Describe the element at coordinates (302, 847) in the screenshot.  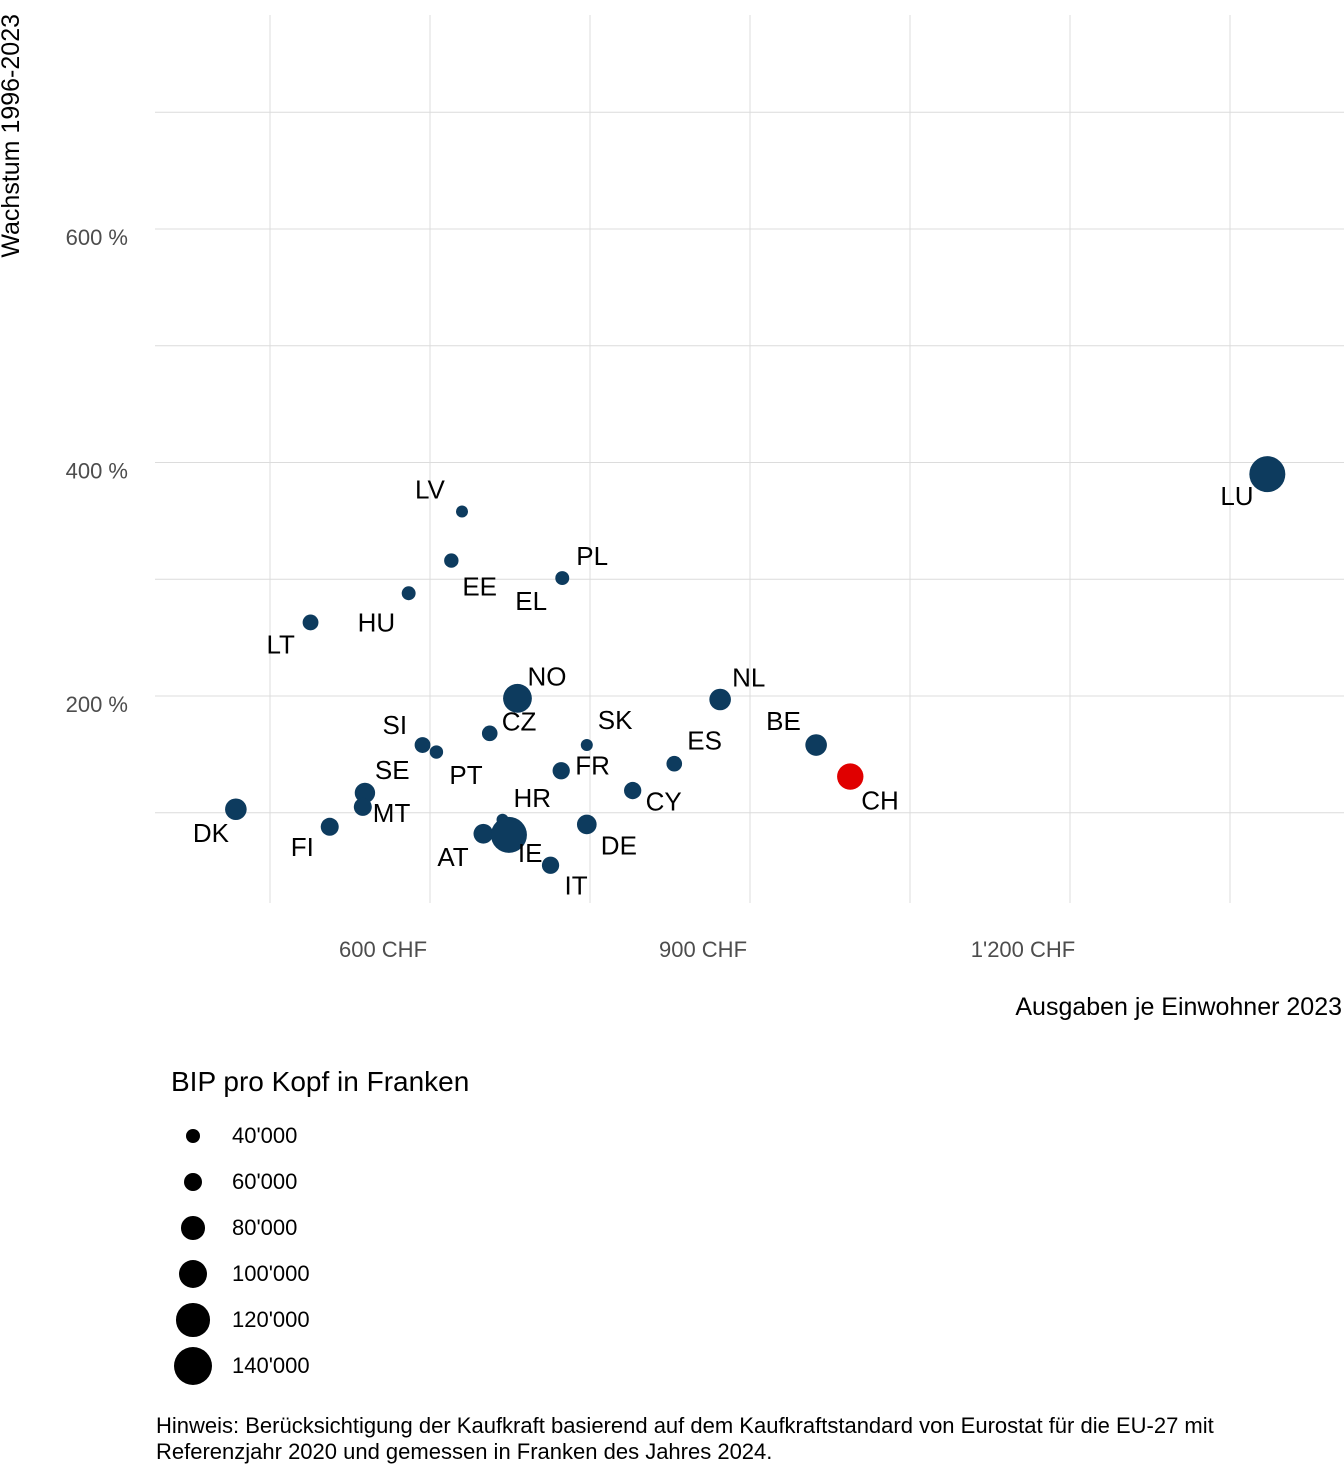
I see `point-label-fi: FI` at that location.